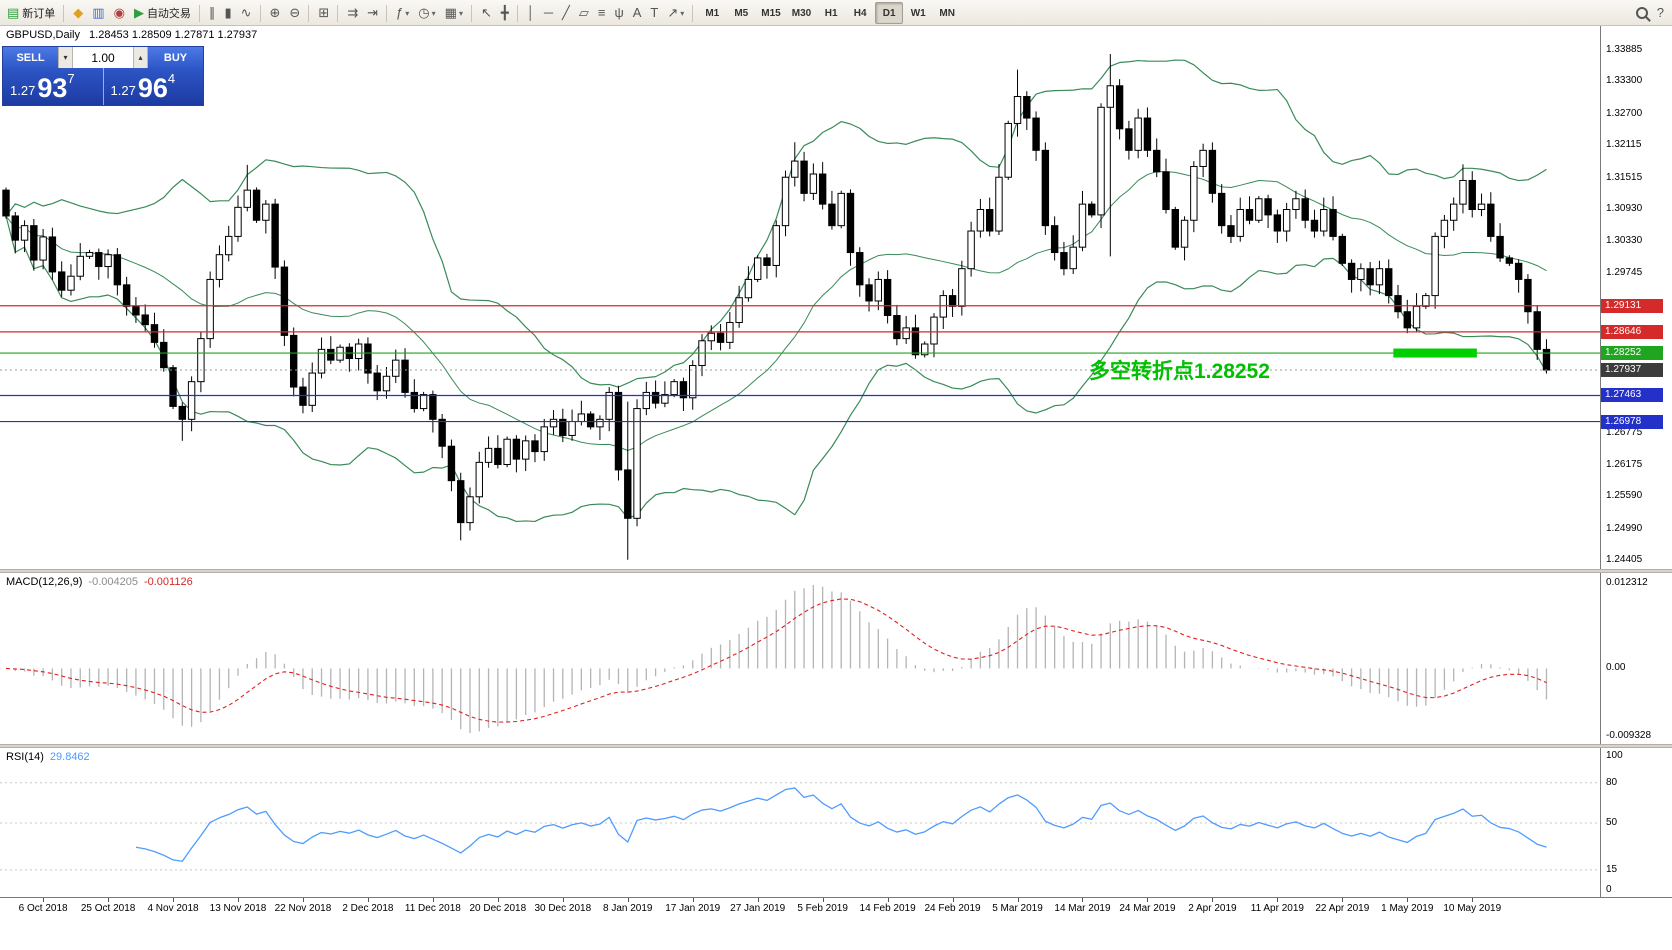 The width and height of the screenshot is (1672, 950). Describe the element at coordinates (801, 13) in the screenshot. I see `timeframe-m30-button: M30` at that location.